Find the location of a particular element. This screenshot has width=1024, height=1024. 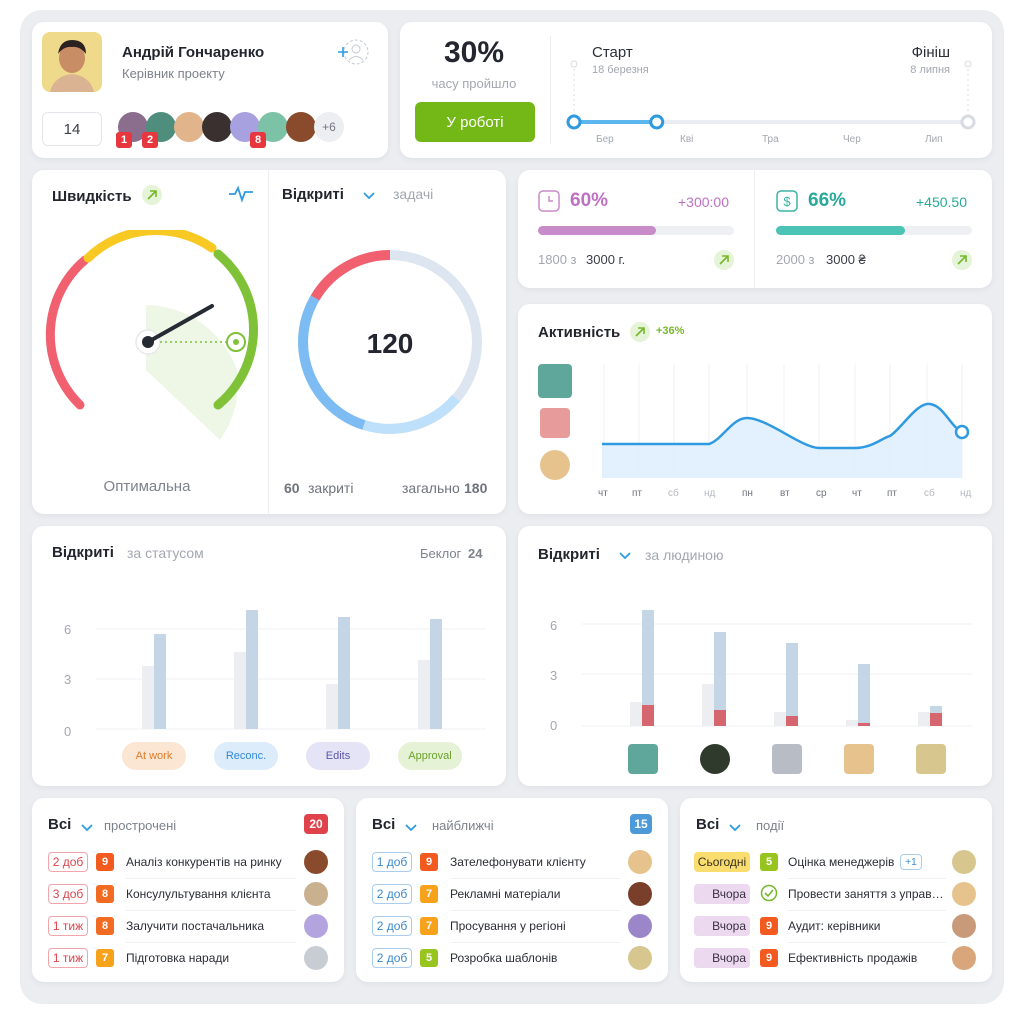

activity-chart is located at coordinates (786, 421).